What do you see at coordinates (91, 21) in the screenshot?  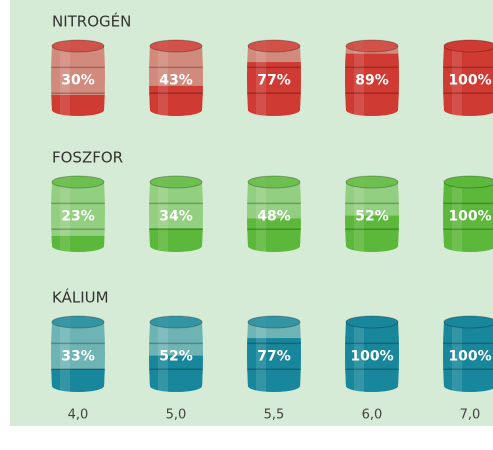 I see `series-name: NITROGÉN` at bounding box center [91, 21].